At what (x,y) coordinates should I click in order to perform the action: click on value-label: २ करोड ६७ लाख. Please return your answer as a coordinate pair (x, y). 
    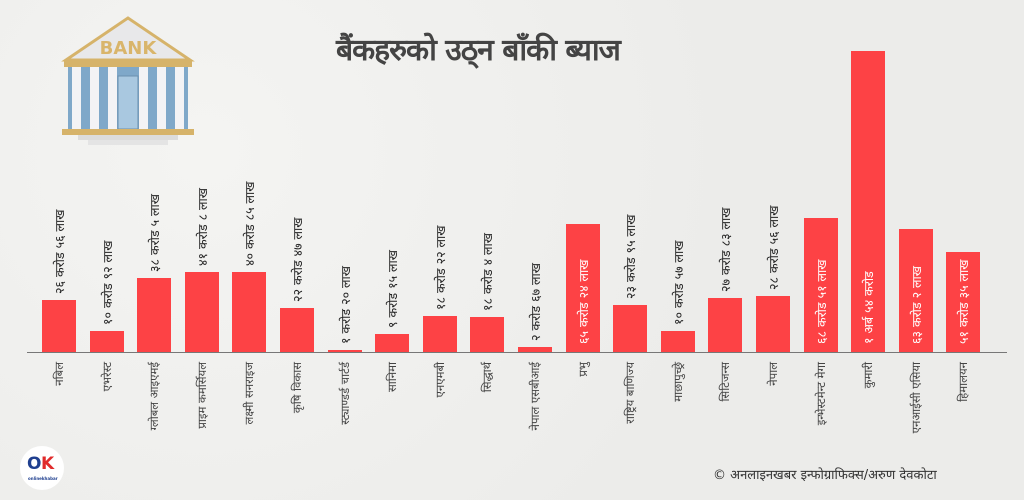
    Looking at the image, I should click on (535, 301).